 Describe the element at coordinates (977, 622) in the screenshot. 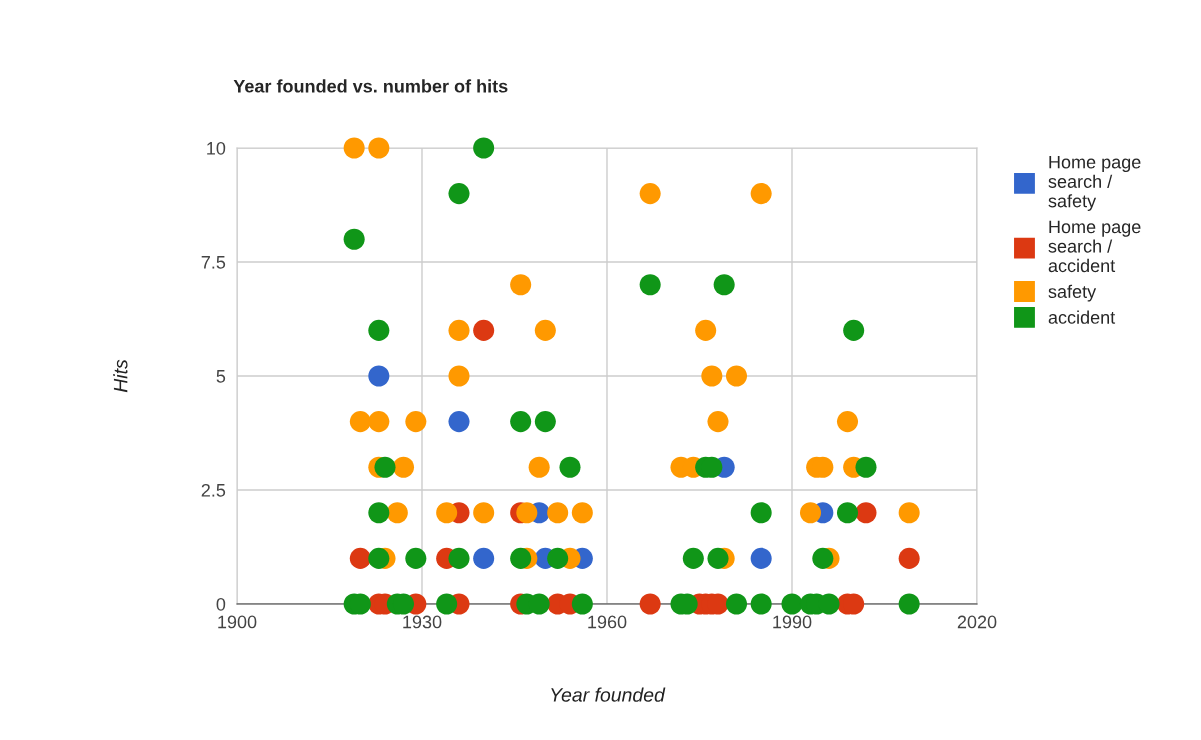

I see `x-tick-label: 2020` at that location.